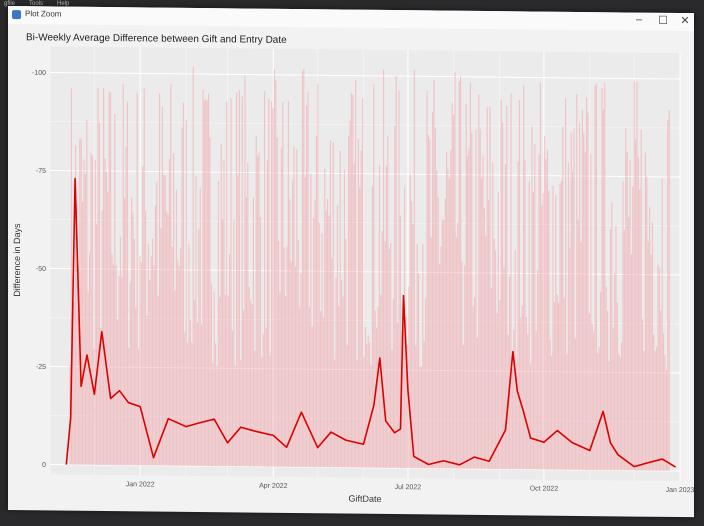 The width and height of the screenshot is (704, 526). Describe the element at coordinates (365, 125) in the screenshot. I see `grid-minor-y` at that location.